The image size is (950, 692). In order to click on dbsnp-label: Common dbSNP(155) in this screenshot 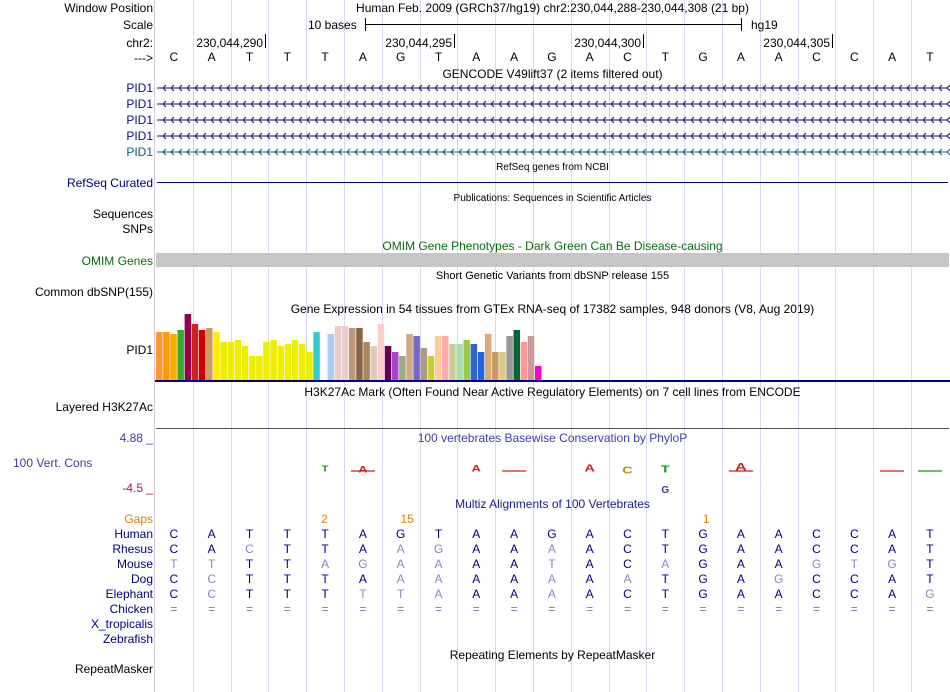, I will do `click(93, 292)`.